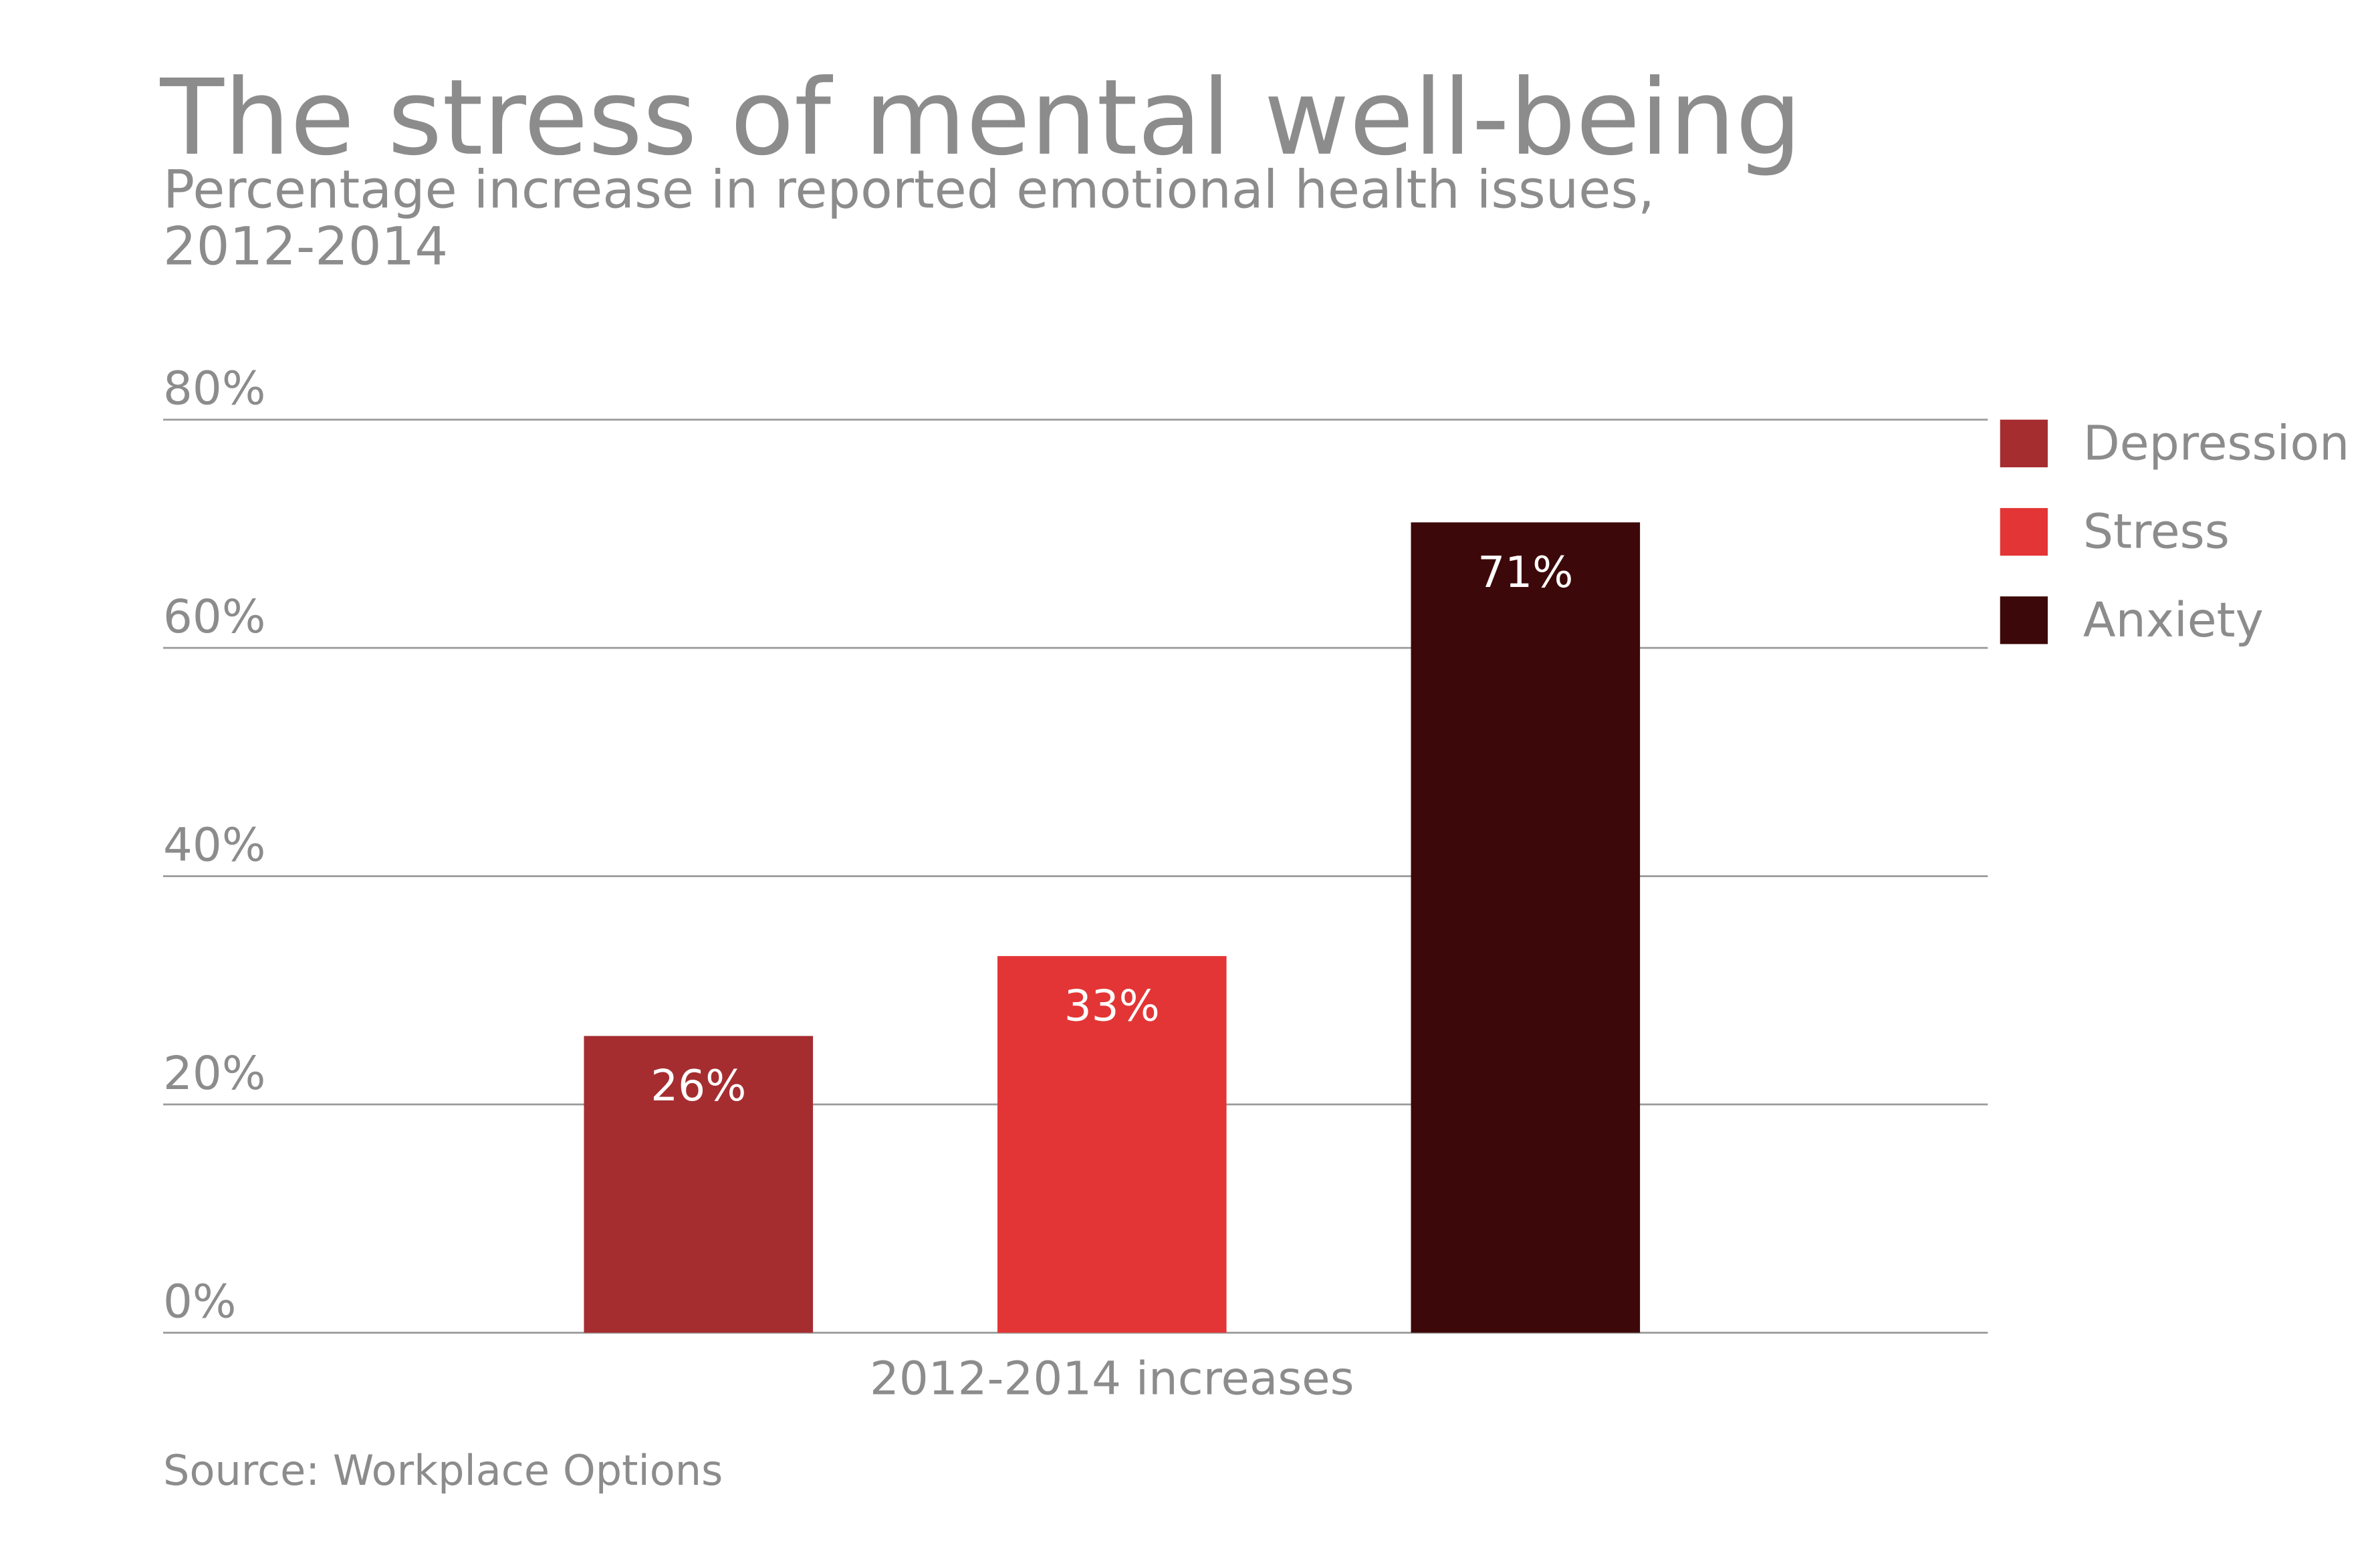  Describe the element at coordinates (1112, 1007) in the screenshot. I see `data-label: 33%` at that location.